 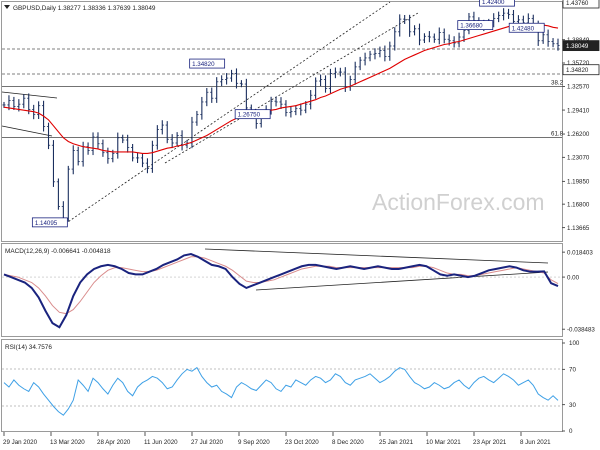 What do you see at coordinates (471, 26) in the screenshot?
I see `price-annotation-label: 1.36680` at bounding box center [471, 26].